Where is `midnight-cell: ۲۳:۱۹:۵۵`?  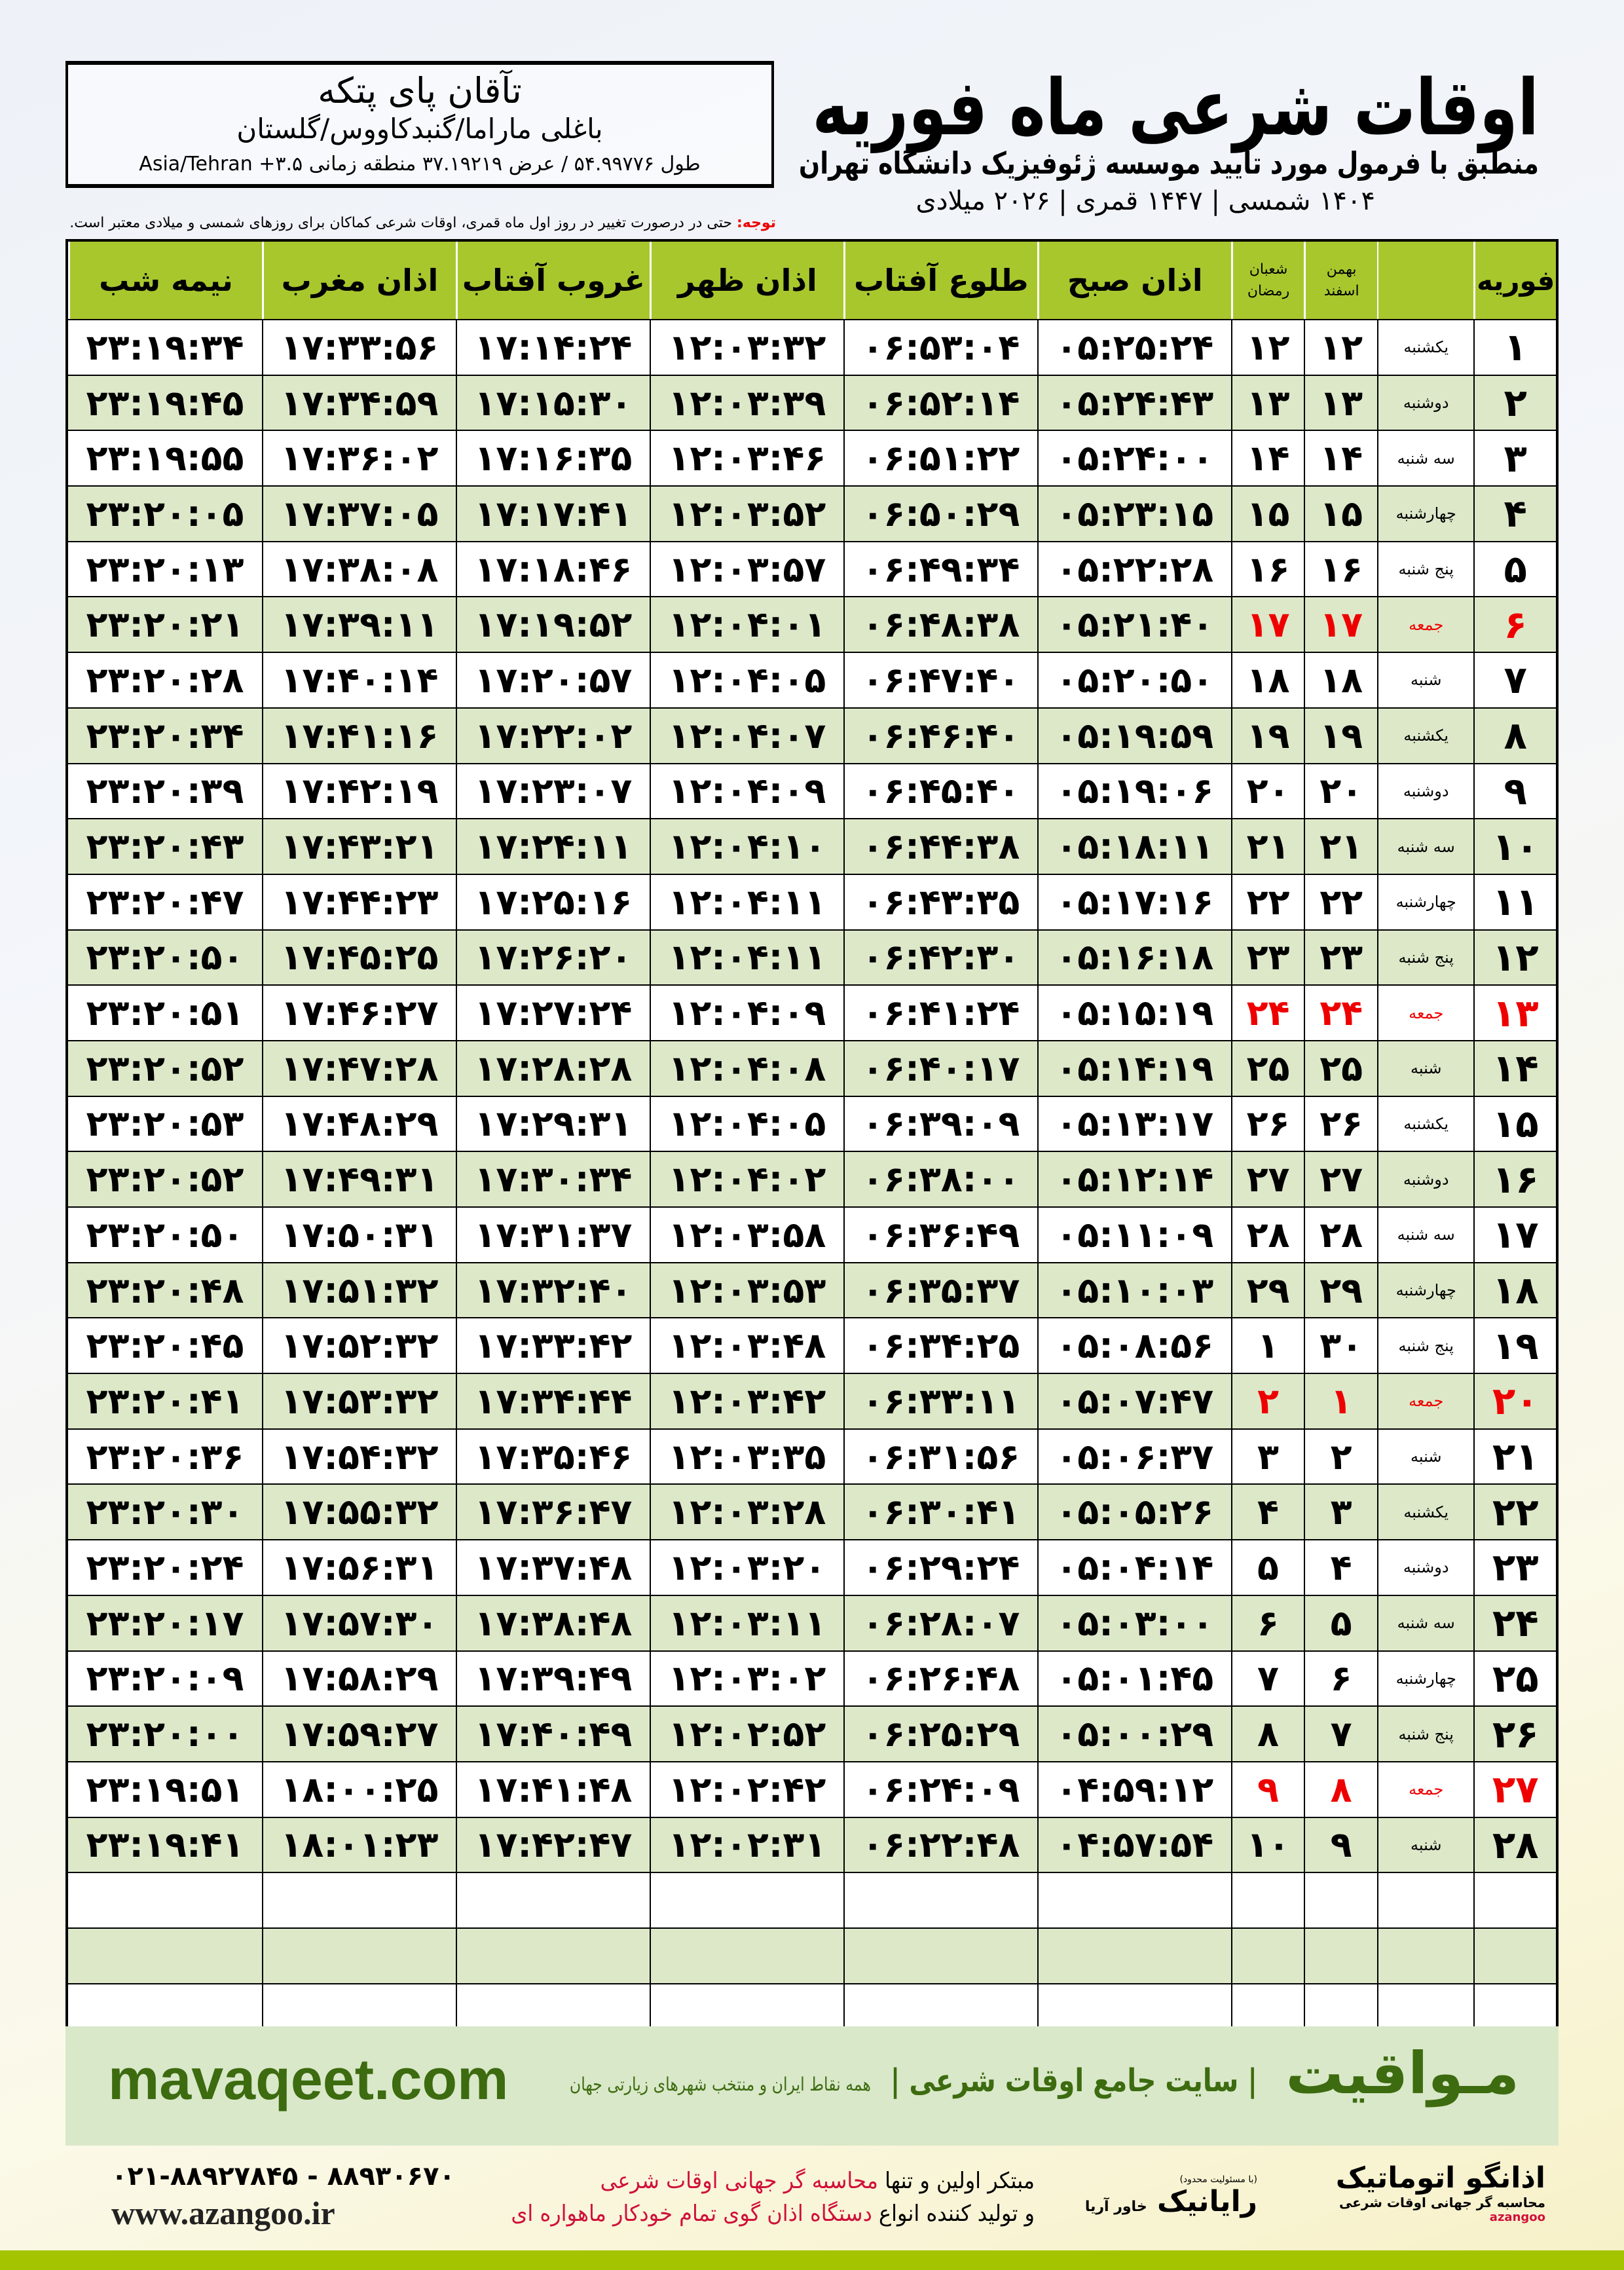 midnight-cell: ۲۳:۱۹:۵۵ is located at coordinates (165, 458).